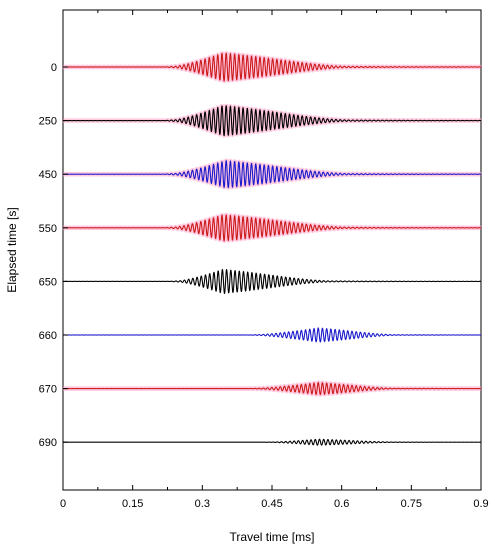 The image size is (495, 550). What do you see at coordinates (54, 68) in the screenshot?
I see `y-tick-label: 0` at bounding box center [54, 68].